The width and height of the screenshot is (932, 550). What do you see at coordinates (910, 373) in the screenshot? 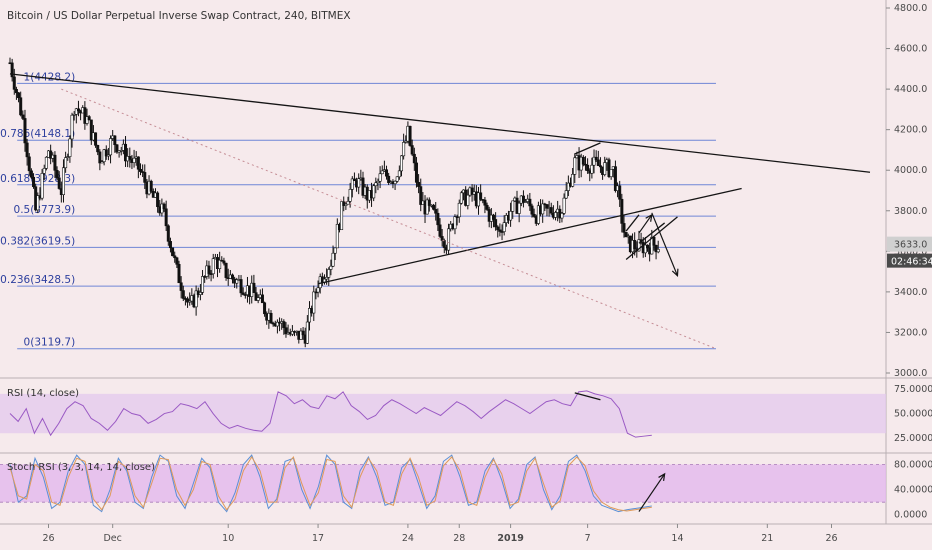
I see `price-tick-label: 3000.0` at bounding box center [910, 373].